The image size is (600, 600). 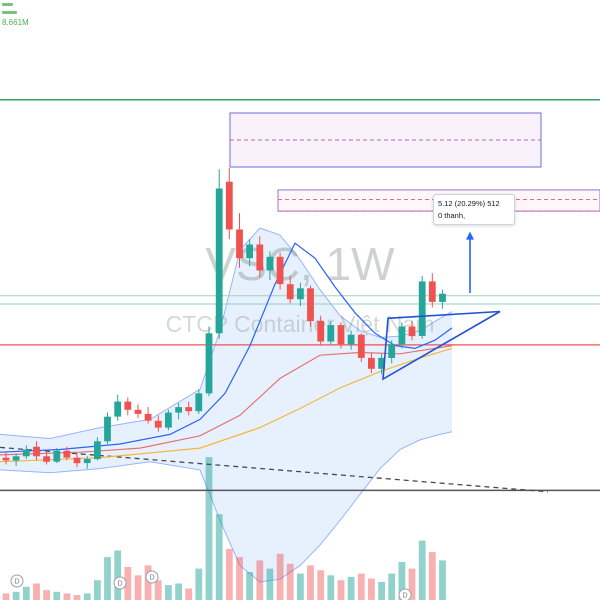 I want to click on projection-arrow, so click(x=470, y=262).